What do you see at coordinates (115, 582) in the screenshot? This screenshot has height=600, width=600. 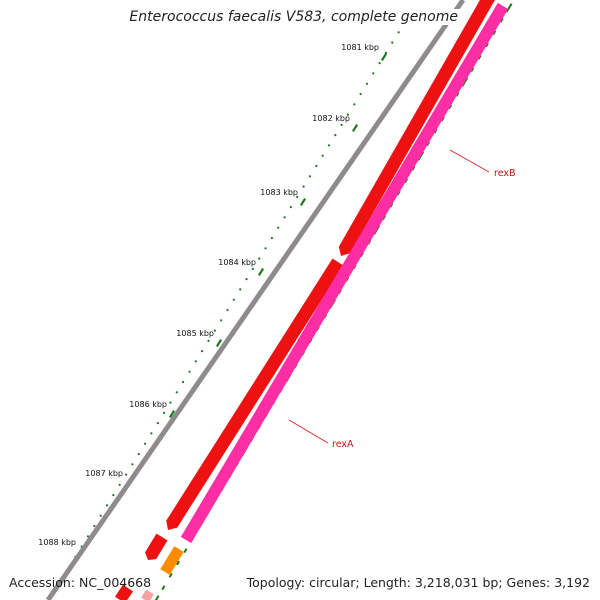 I see `accession-value: NC_004668` at bounding box center [115, 582].